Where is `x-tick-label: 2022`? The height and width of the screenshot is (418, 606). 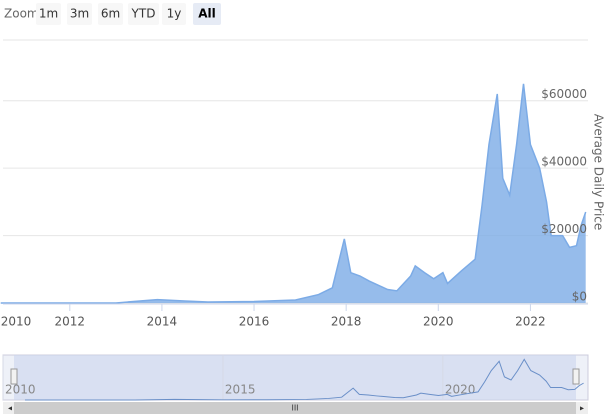 x-tick-label: 2022 is located at coordinates (530, 322).